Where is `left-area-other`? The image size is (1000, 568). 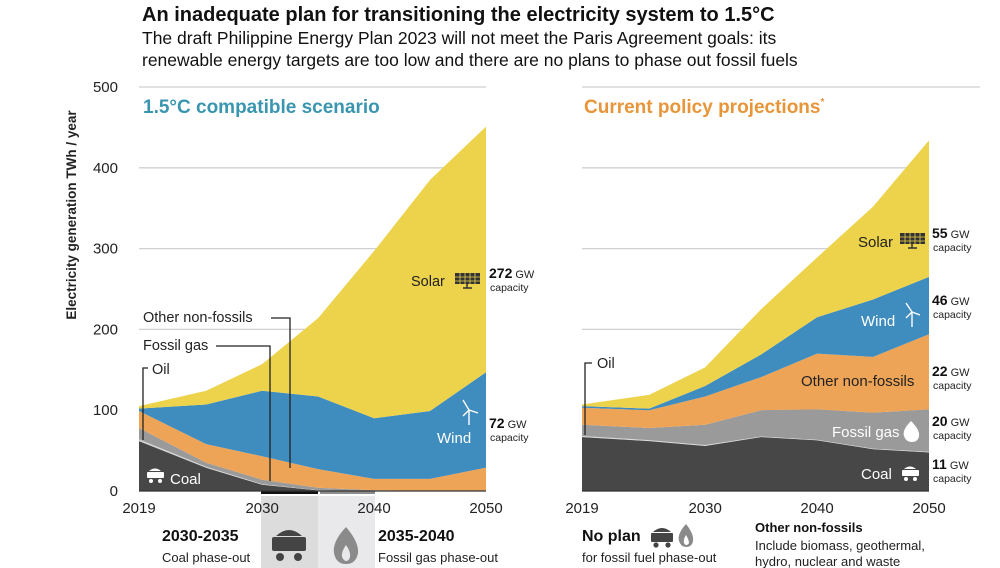 left-area-other is located at coordinates (312, 451).